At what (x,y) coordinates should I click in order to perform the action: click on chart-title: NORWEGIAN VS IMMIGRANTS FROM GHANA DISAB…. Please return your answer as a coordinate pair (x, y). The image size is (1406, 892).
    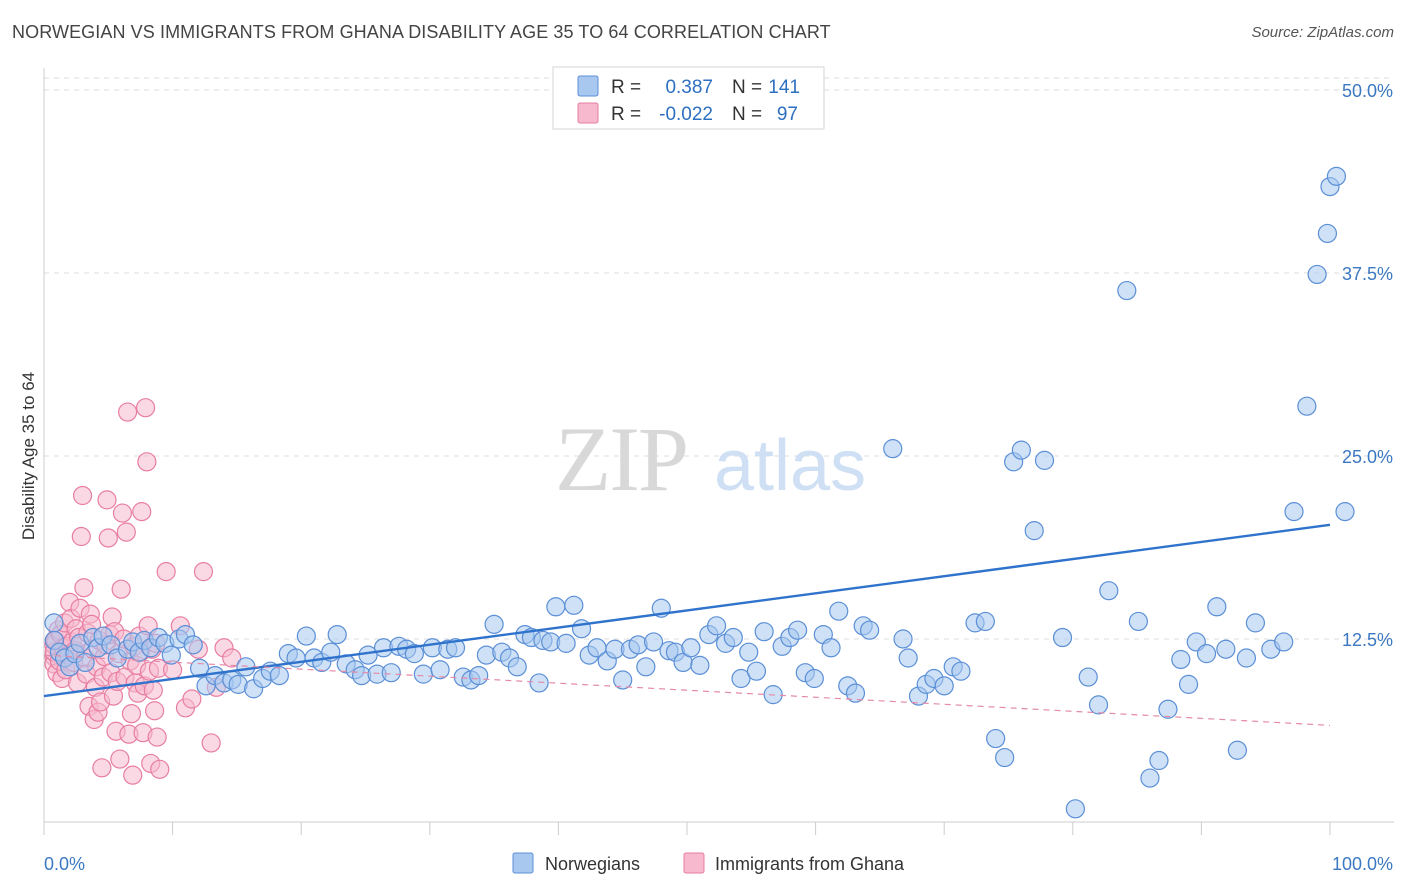
    Looking at the image, I should click on (421, 32).